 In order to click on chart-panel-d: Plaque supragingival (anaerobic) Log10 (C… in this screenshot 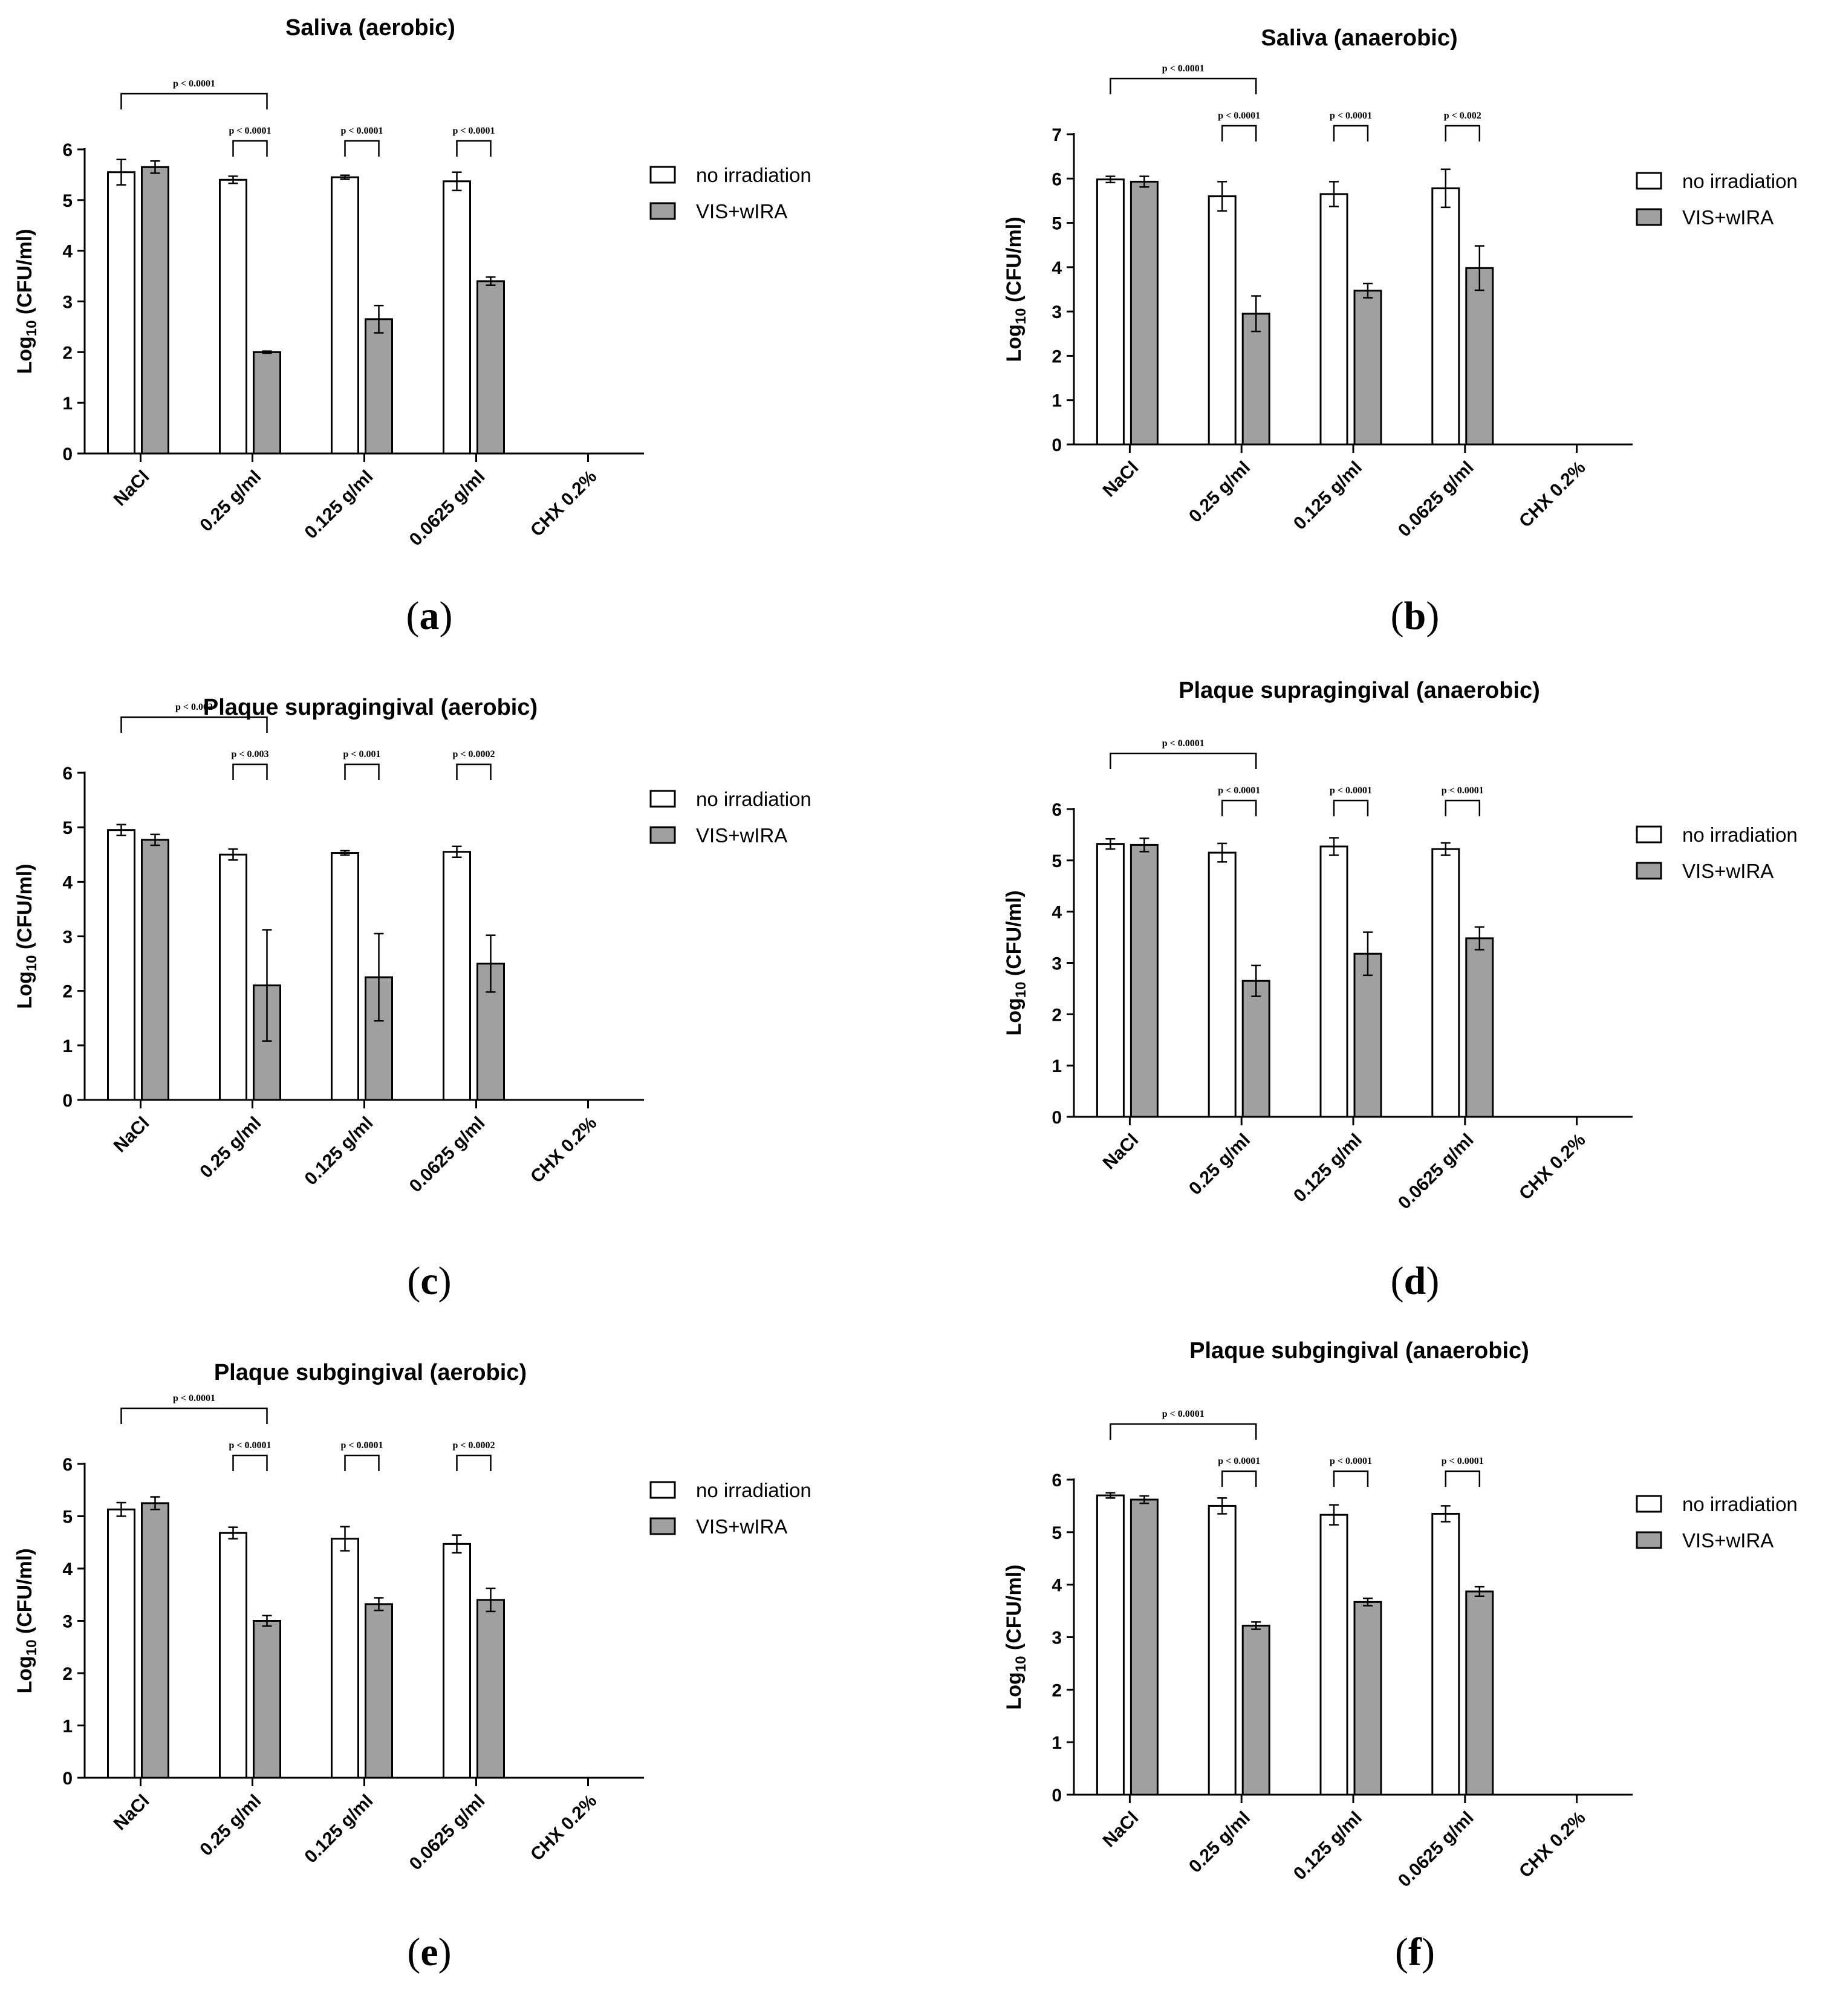, I will do `click(1400, 990)`.